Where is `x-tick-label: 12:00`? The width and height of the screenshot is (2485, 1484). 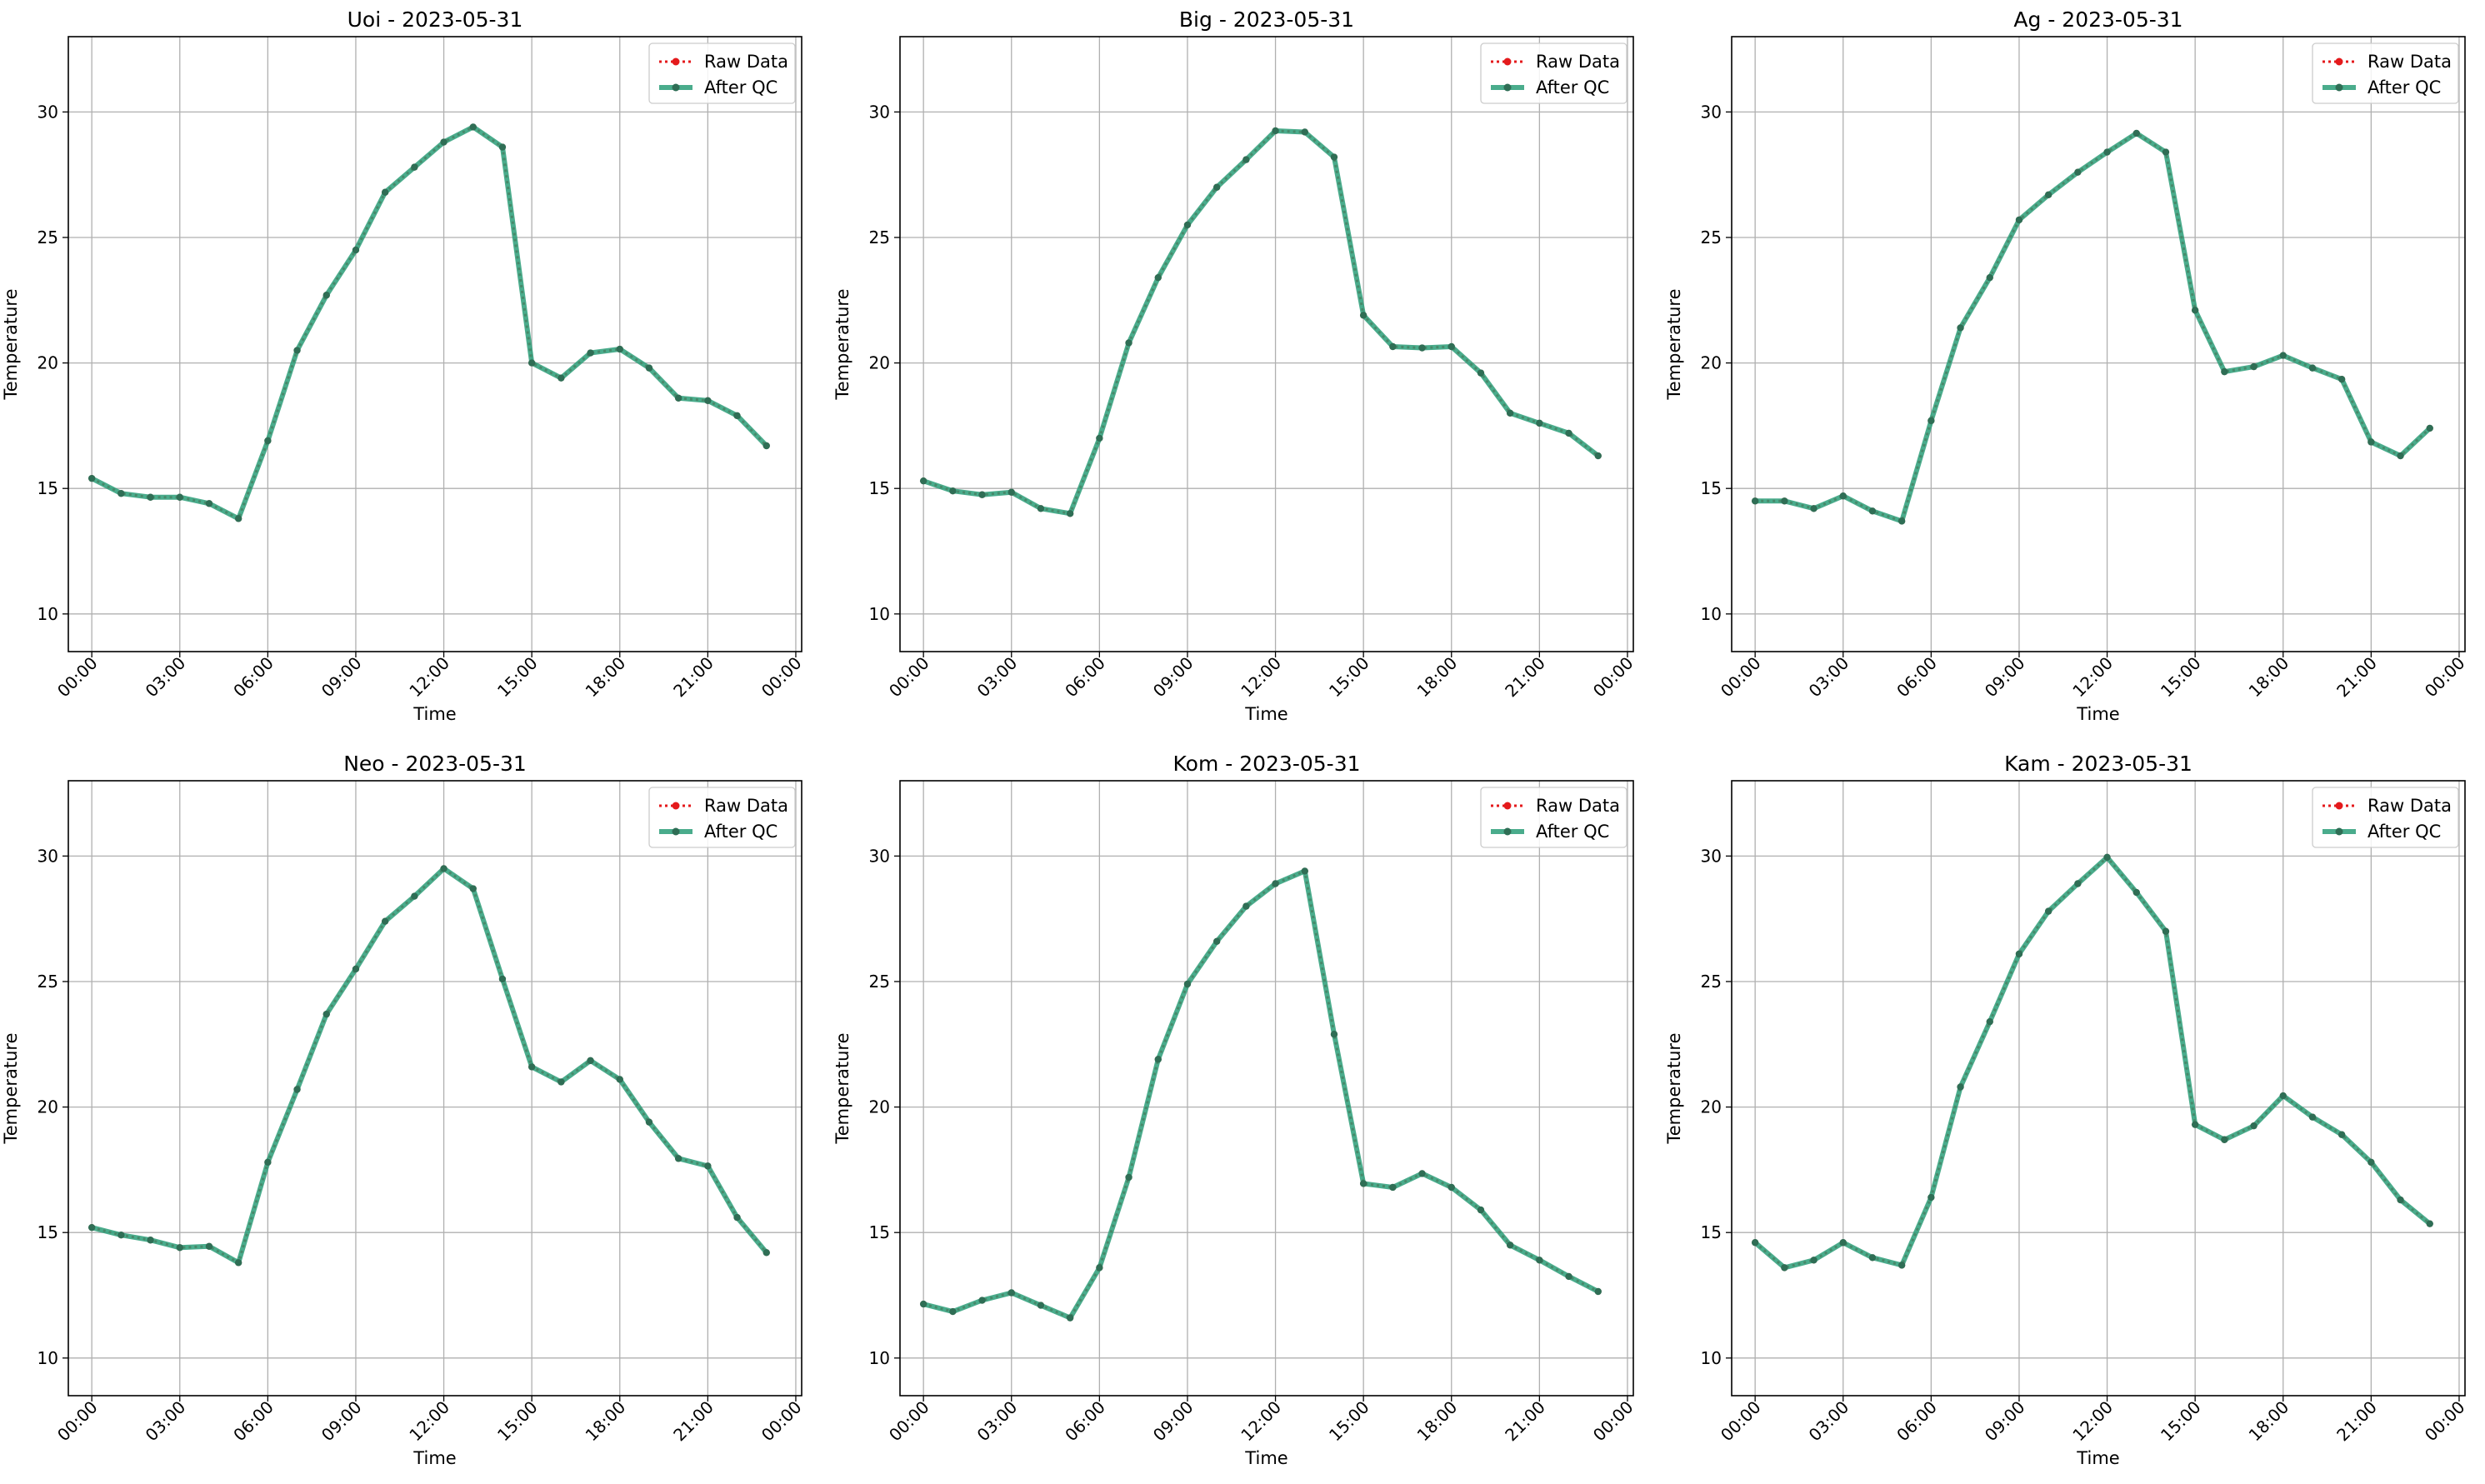 x-tick-label: 12:00 is located at coordinates (1261, 1421).